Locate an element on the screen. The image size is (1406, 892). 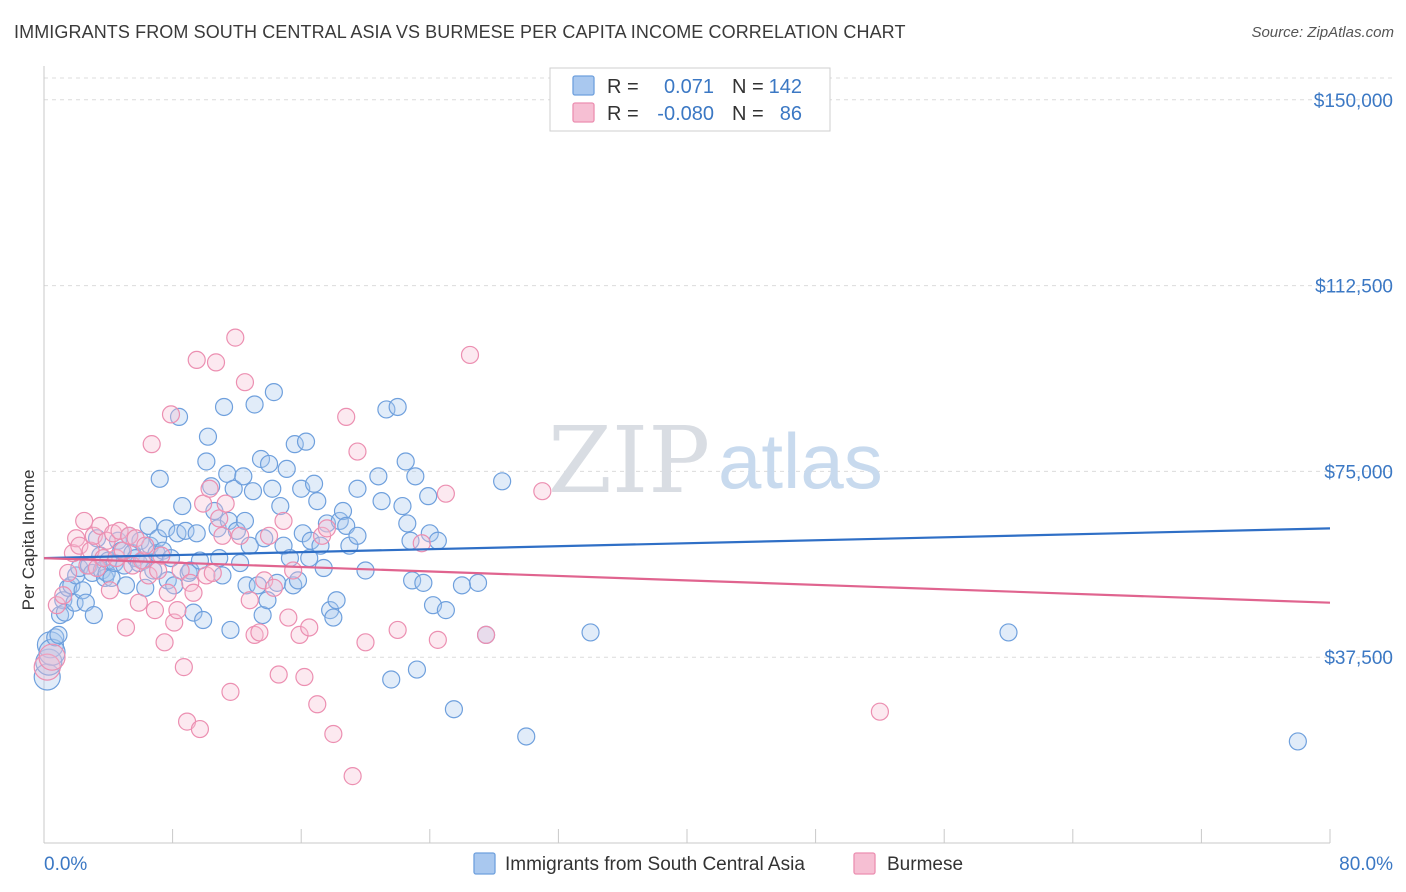
legend-bottom-label-blue: Immigrants from South Central Asia is located at coordinates (655, 864).